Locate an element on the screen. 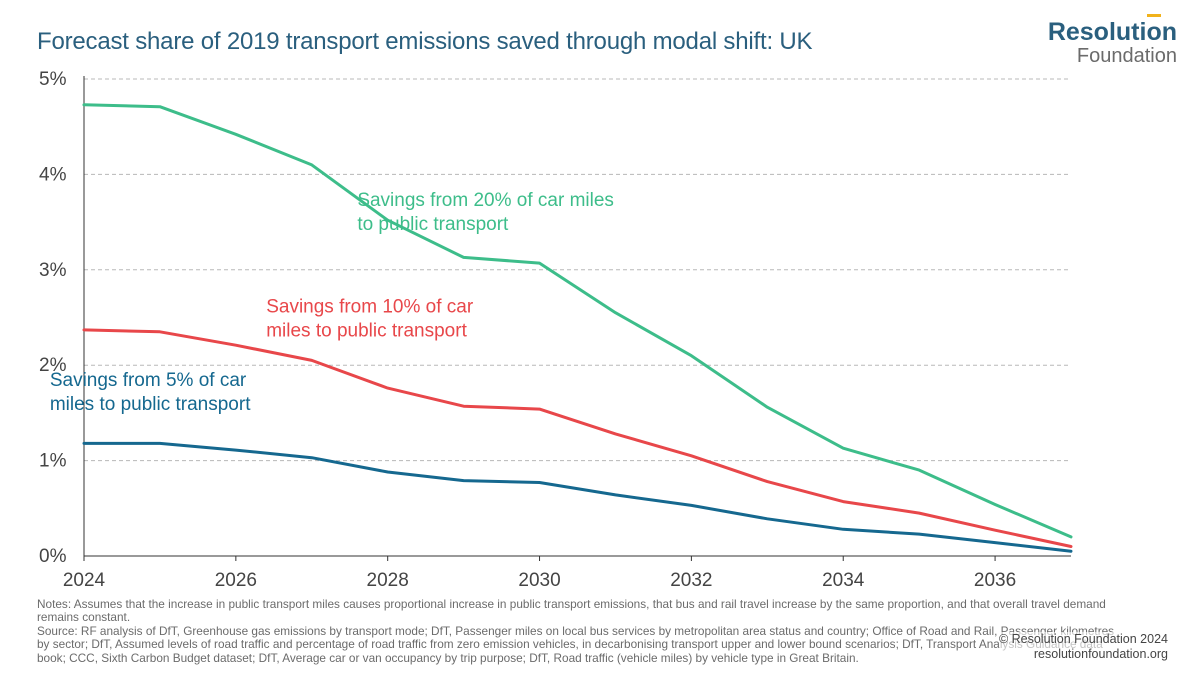  series-label-3: Savings from 5% of car is located at coordinates (148, 380).